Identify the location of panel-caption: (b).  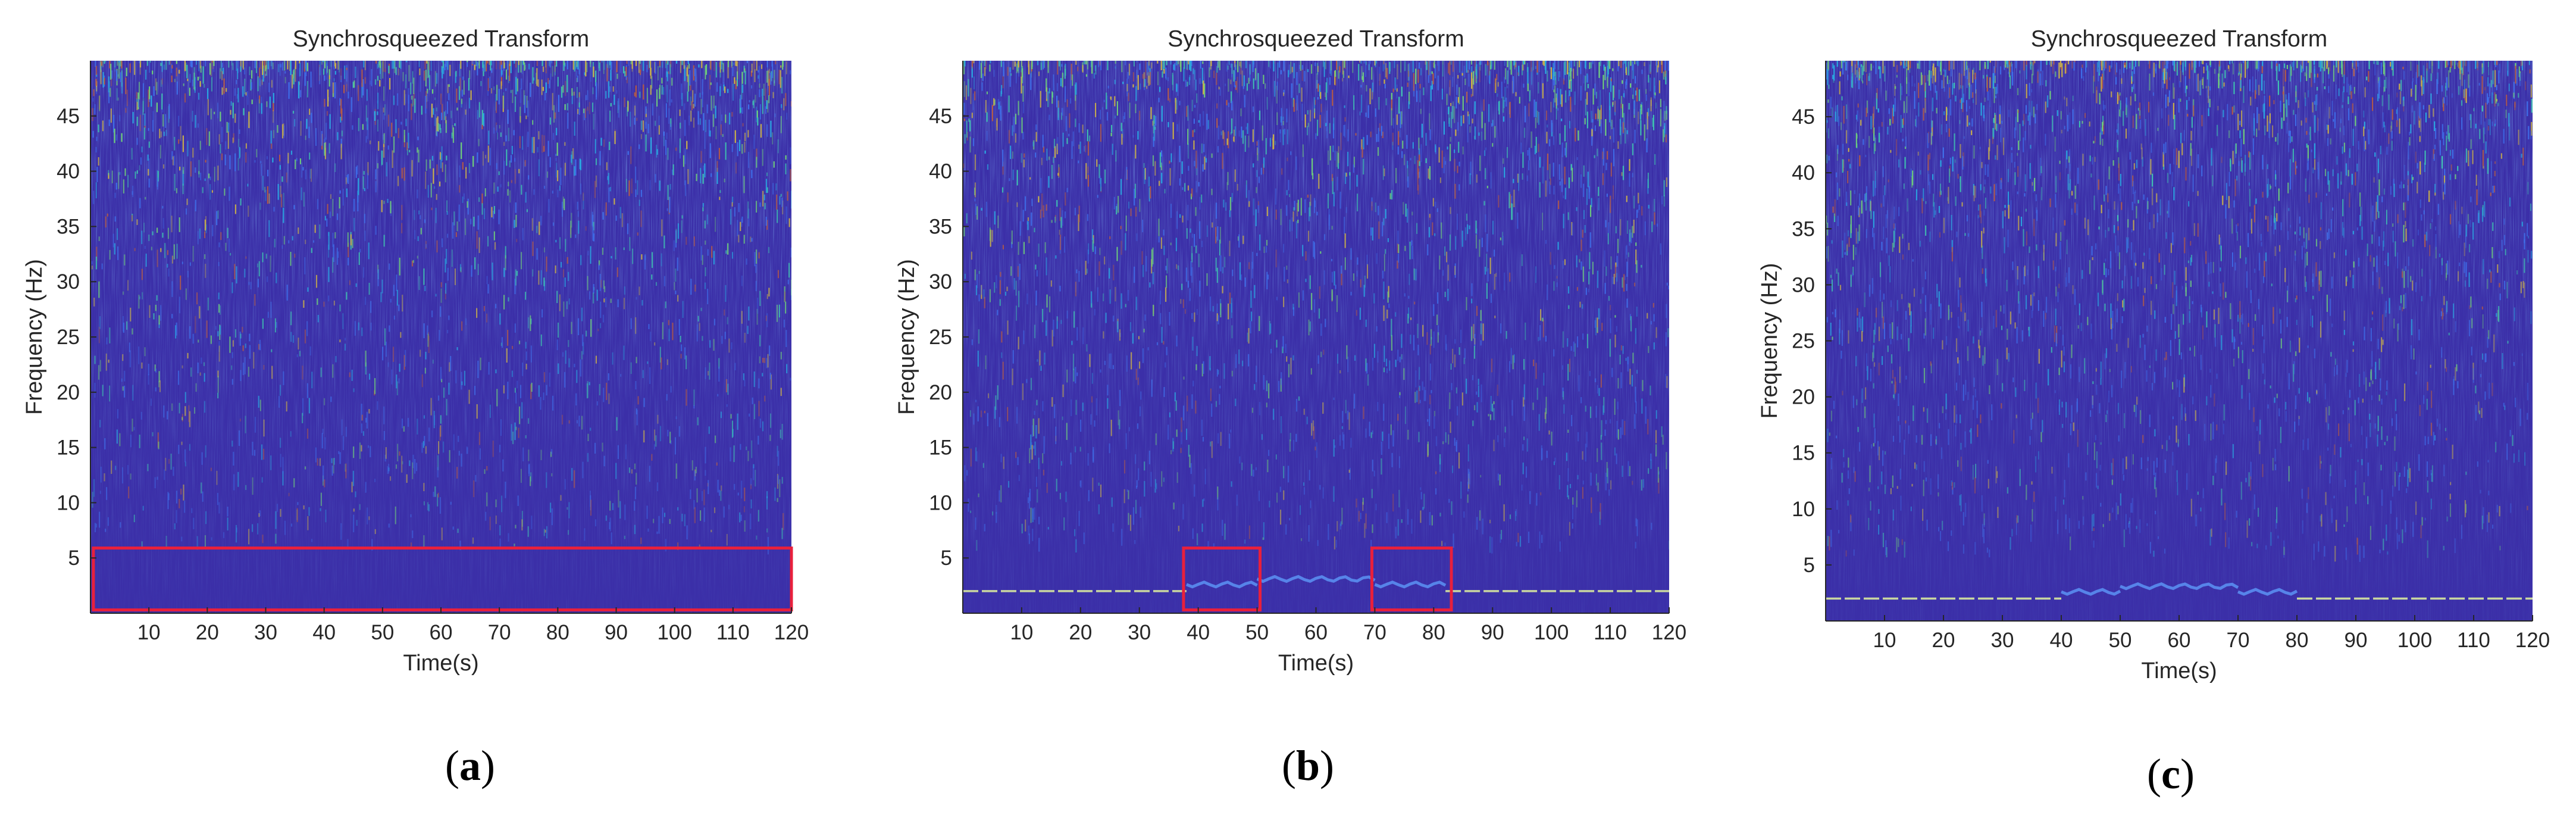
(1308, 765).